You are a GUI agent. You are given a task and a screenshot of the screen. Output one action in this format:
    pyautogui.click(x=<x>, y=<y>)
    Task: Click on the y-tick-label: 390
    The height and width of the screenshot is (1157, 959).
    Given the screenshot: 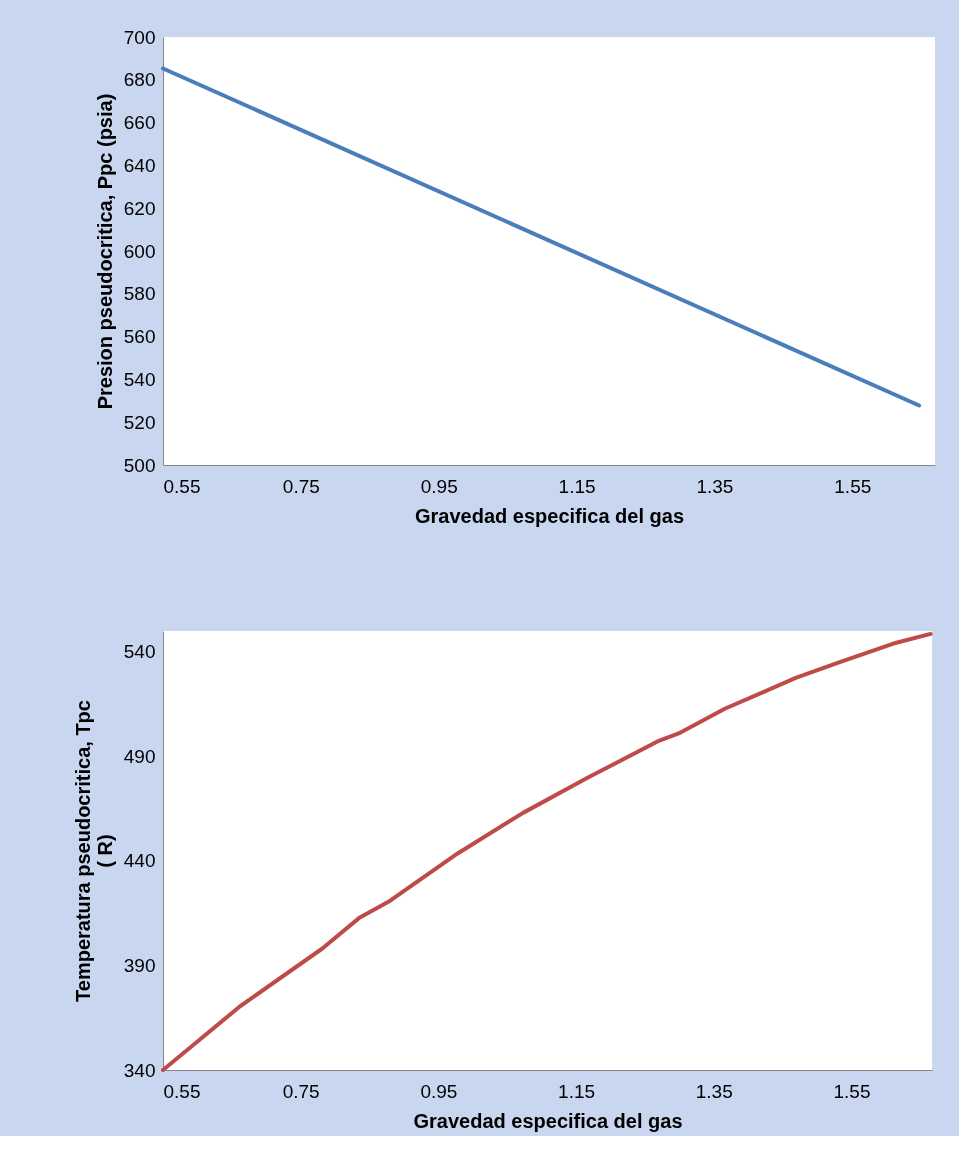 What is the action you would take?
    pyautogui.click(x=139, y=965)
    